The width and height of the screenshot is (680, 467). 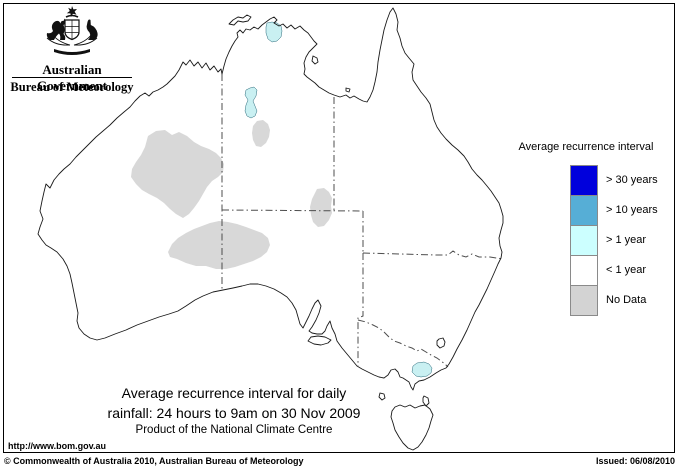 I want to click on legend-label-gt30yr: > 30 years, so click(x=632, y=180).